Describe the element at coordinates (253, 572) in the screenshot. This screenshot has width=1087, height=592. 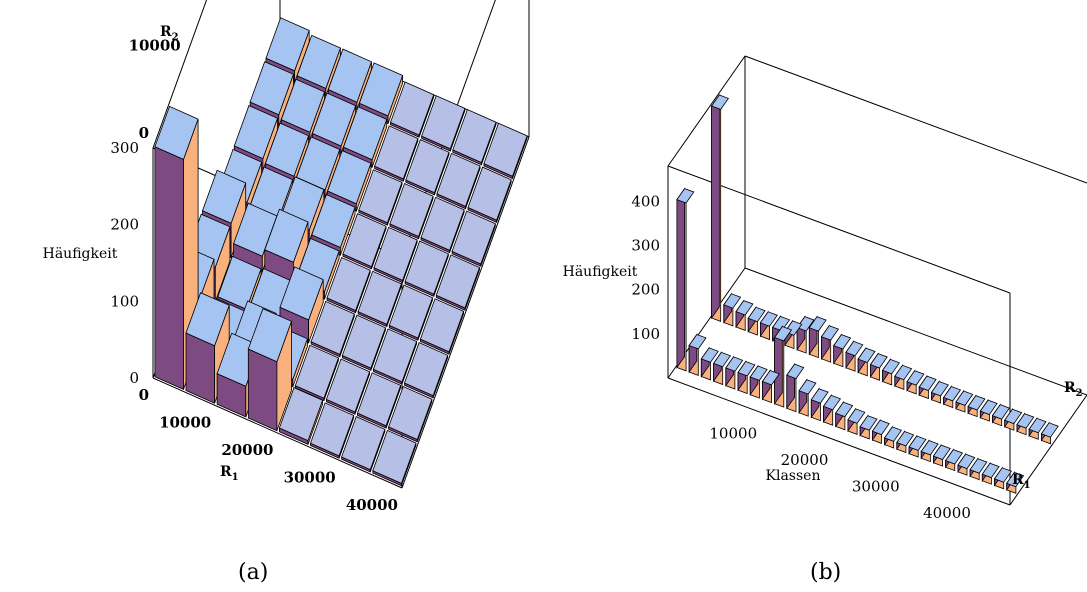
I see `caption-a: (a)` at that location.